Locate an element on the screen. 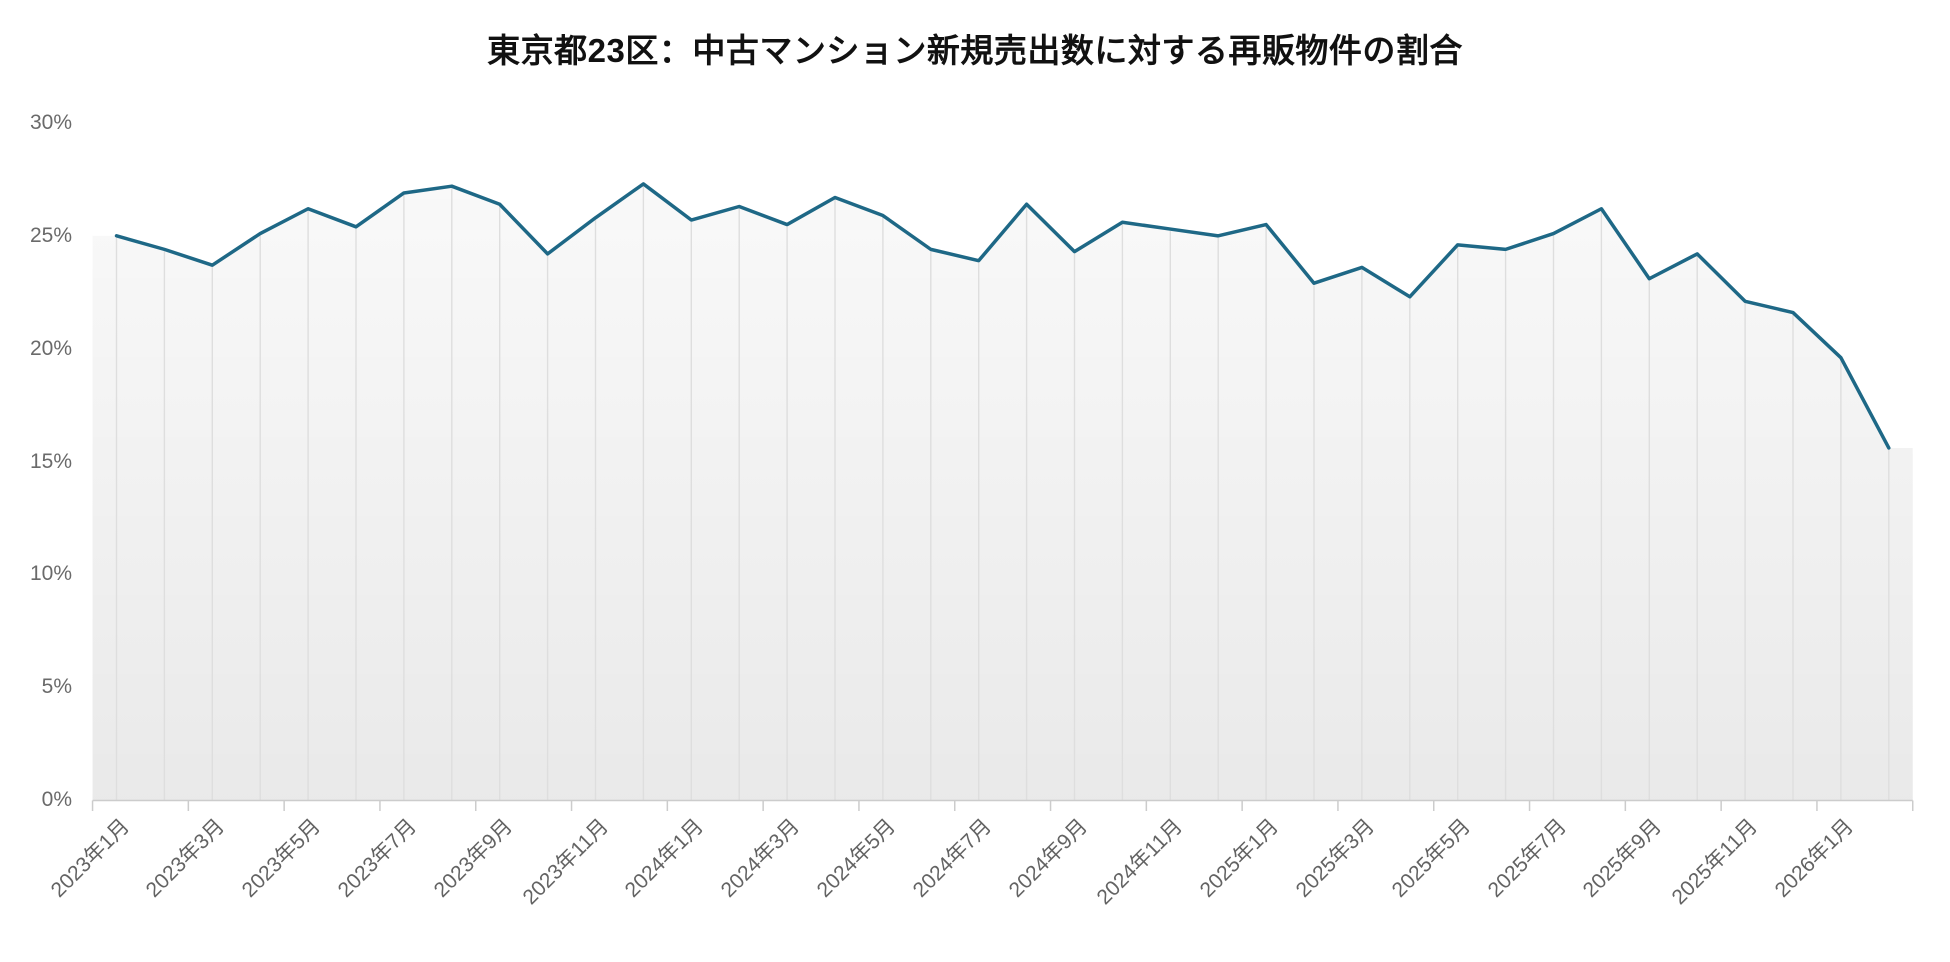 This screenshot has height=962, width=1950. y-axis-label: 0% is located at coordinates (56, 799).